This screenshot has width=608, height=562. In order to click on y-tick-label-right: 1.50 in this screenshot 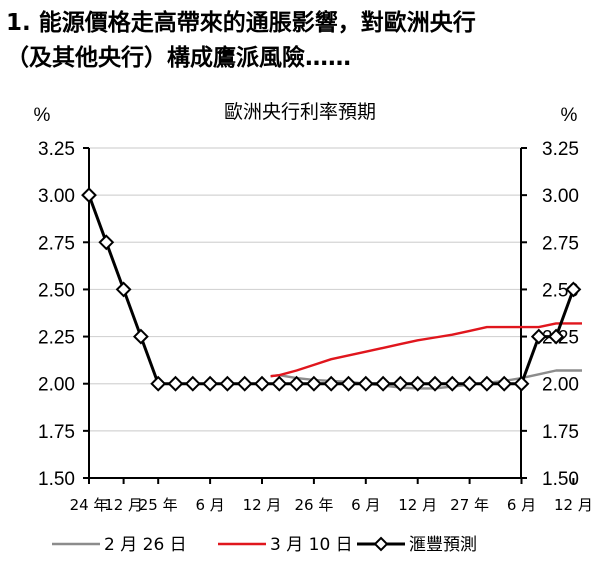, I will do `click(560, 479)`.